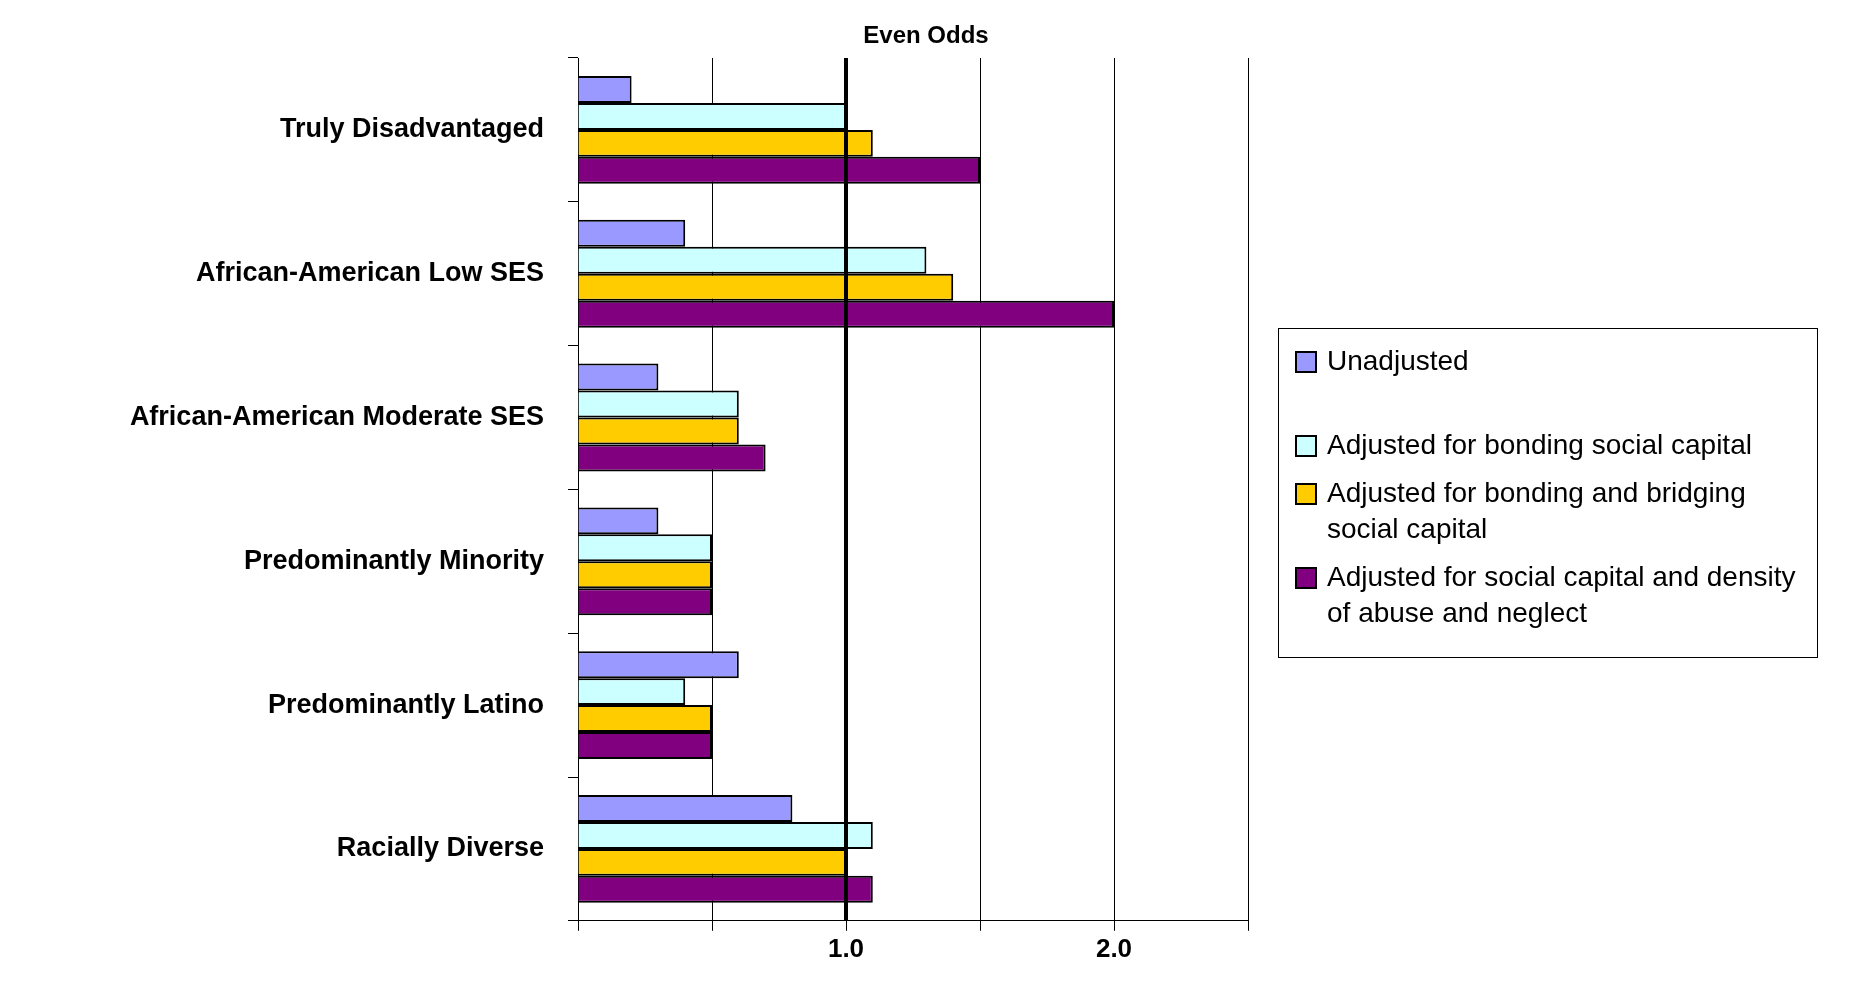 This screenshot has width=1852, height=996. What do you see at coordinates (405, 703) in the screenshot?
I see `y-tick-label: Predominantly Latino` at bounding box center [405, 703].